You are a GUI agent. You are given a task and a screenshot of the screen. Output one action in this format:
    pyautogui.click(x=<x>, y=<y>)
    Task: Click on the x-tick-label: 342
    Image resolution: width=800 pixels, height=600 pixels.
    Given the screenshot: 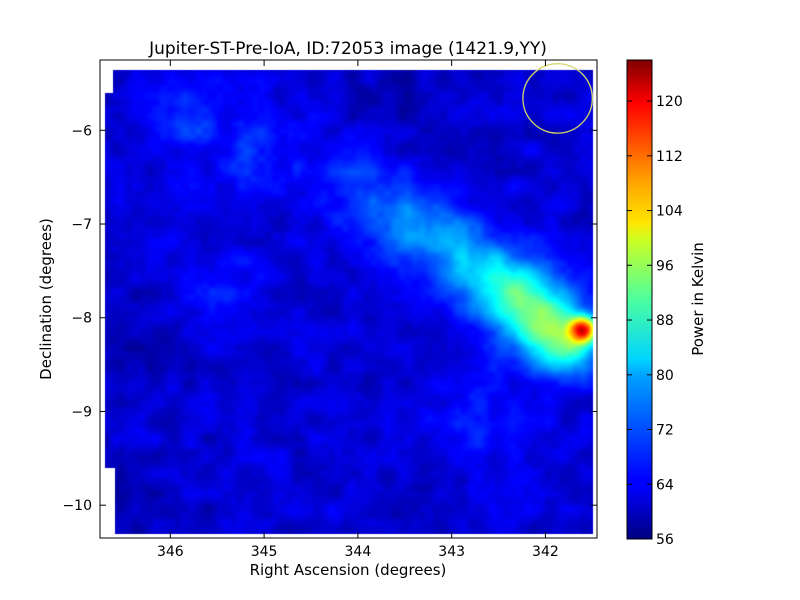 What is the action you would take?
    pyautogui.click(x=545, y=552)
    